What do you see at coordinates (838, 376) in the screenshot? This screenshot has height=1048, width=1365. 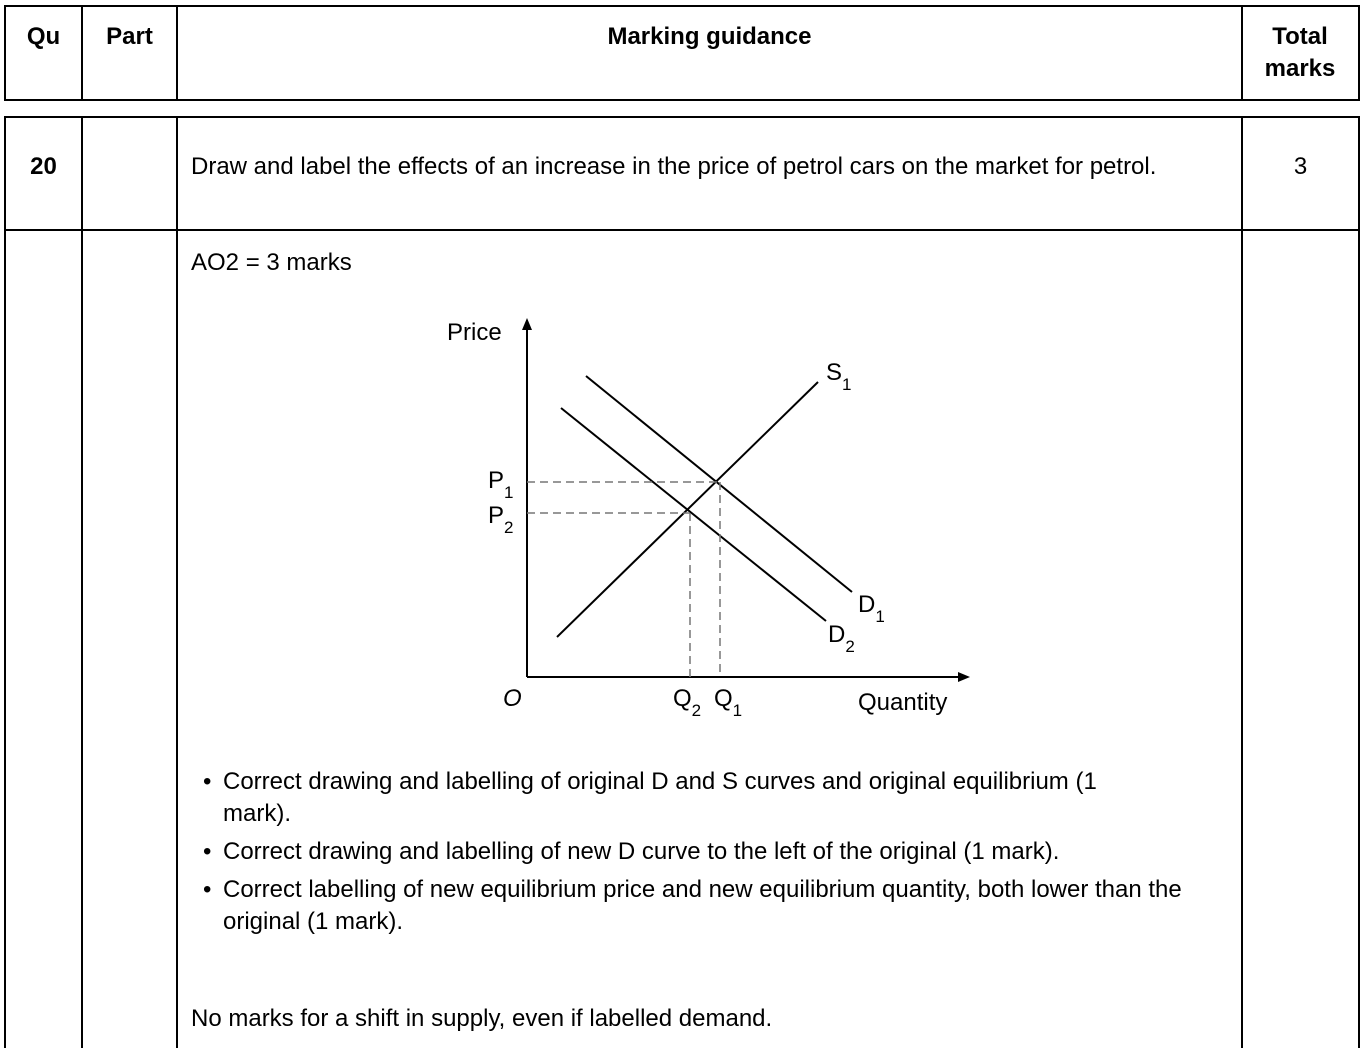 I see `s1-label: S1` at bounding box center [838, 376].